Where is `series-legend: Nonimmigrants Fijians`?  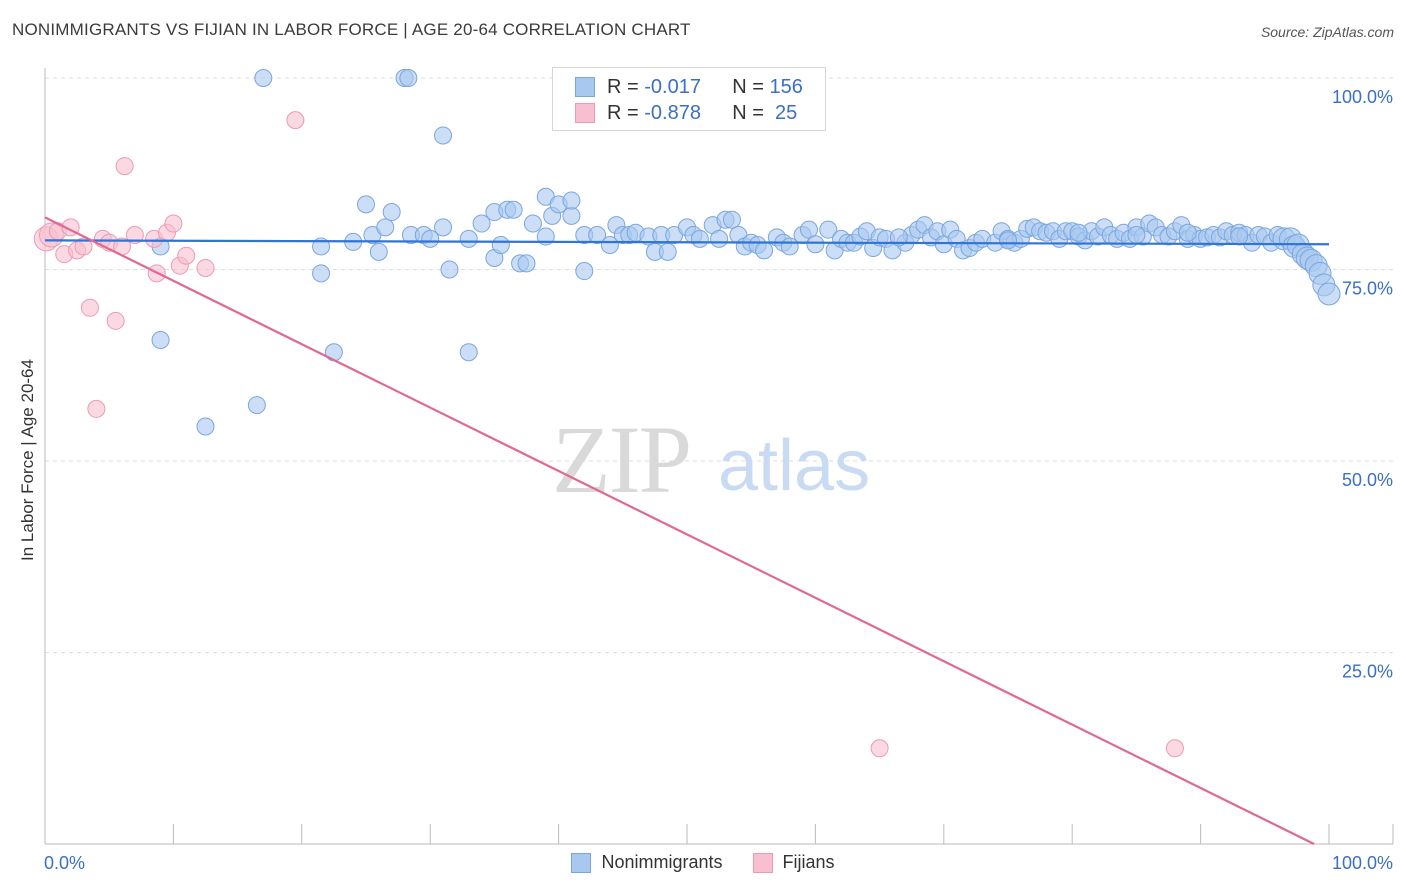 series-legend: Nonimmigrants Fijians is located at coordinates (703, 862).